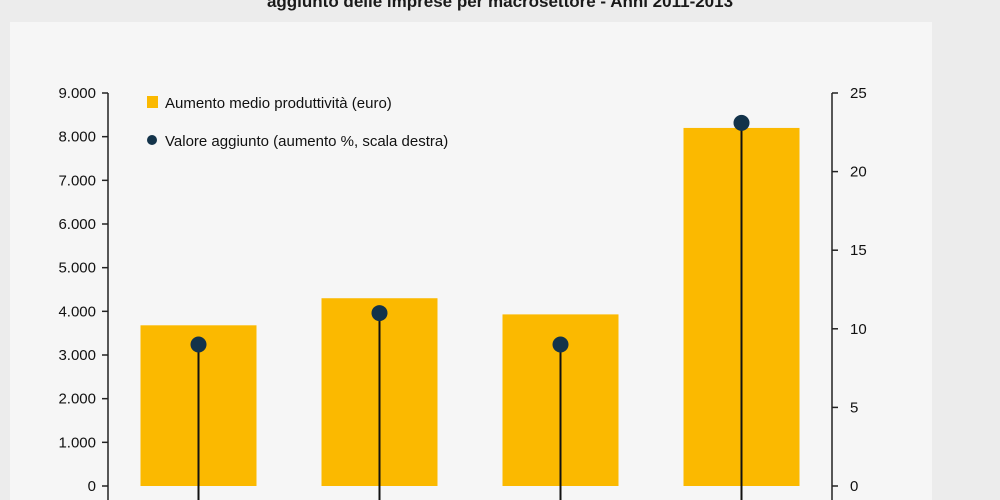 Image resolution: width=1000 pixels, height=500 pixels. I want to click on right-tick-label: 0, so click(854, 486).